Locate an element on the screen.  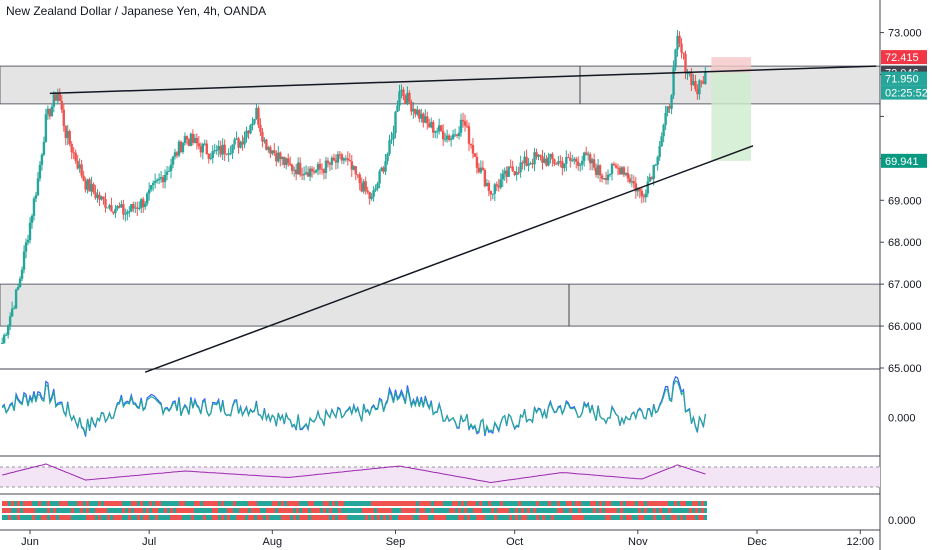
stop-loss-area is located at coordinates (731, 65).